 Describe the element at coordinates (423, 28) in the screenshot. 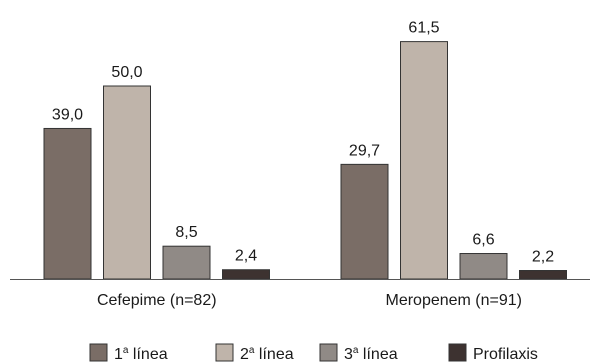

I see `value-label-2-2: 61,5` at that location.